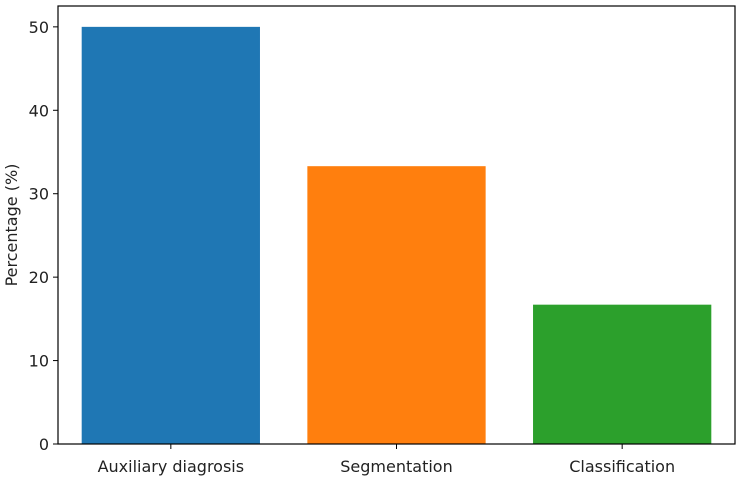 Image resolution: width=747 pixels, height=480 pixels. What do you see at coordinates (622, 466) in the screenshot?
I see `x-tick-label: Classification` at bounding box center [622, 466].